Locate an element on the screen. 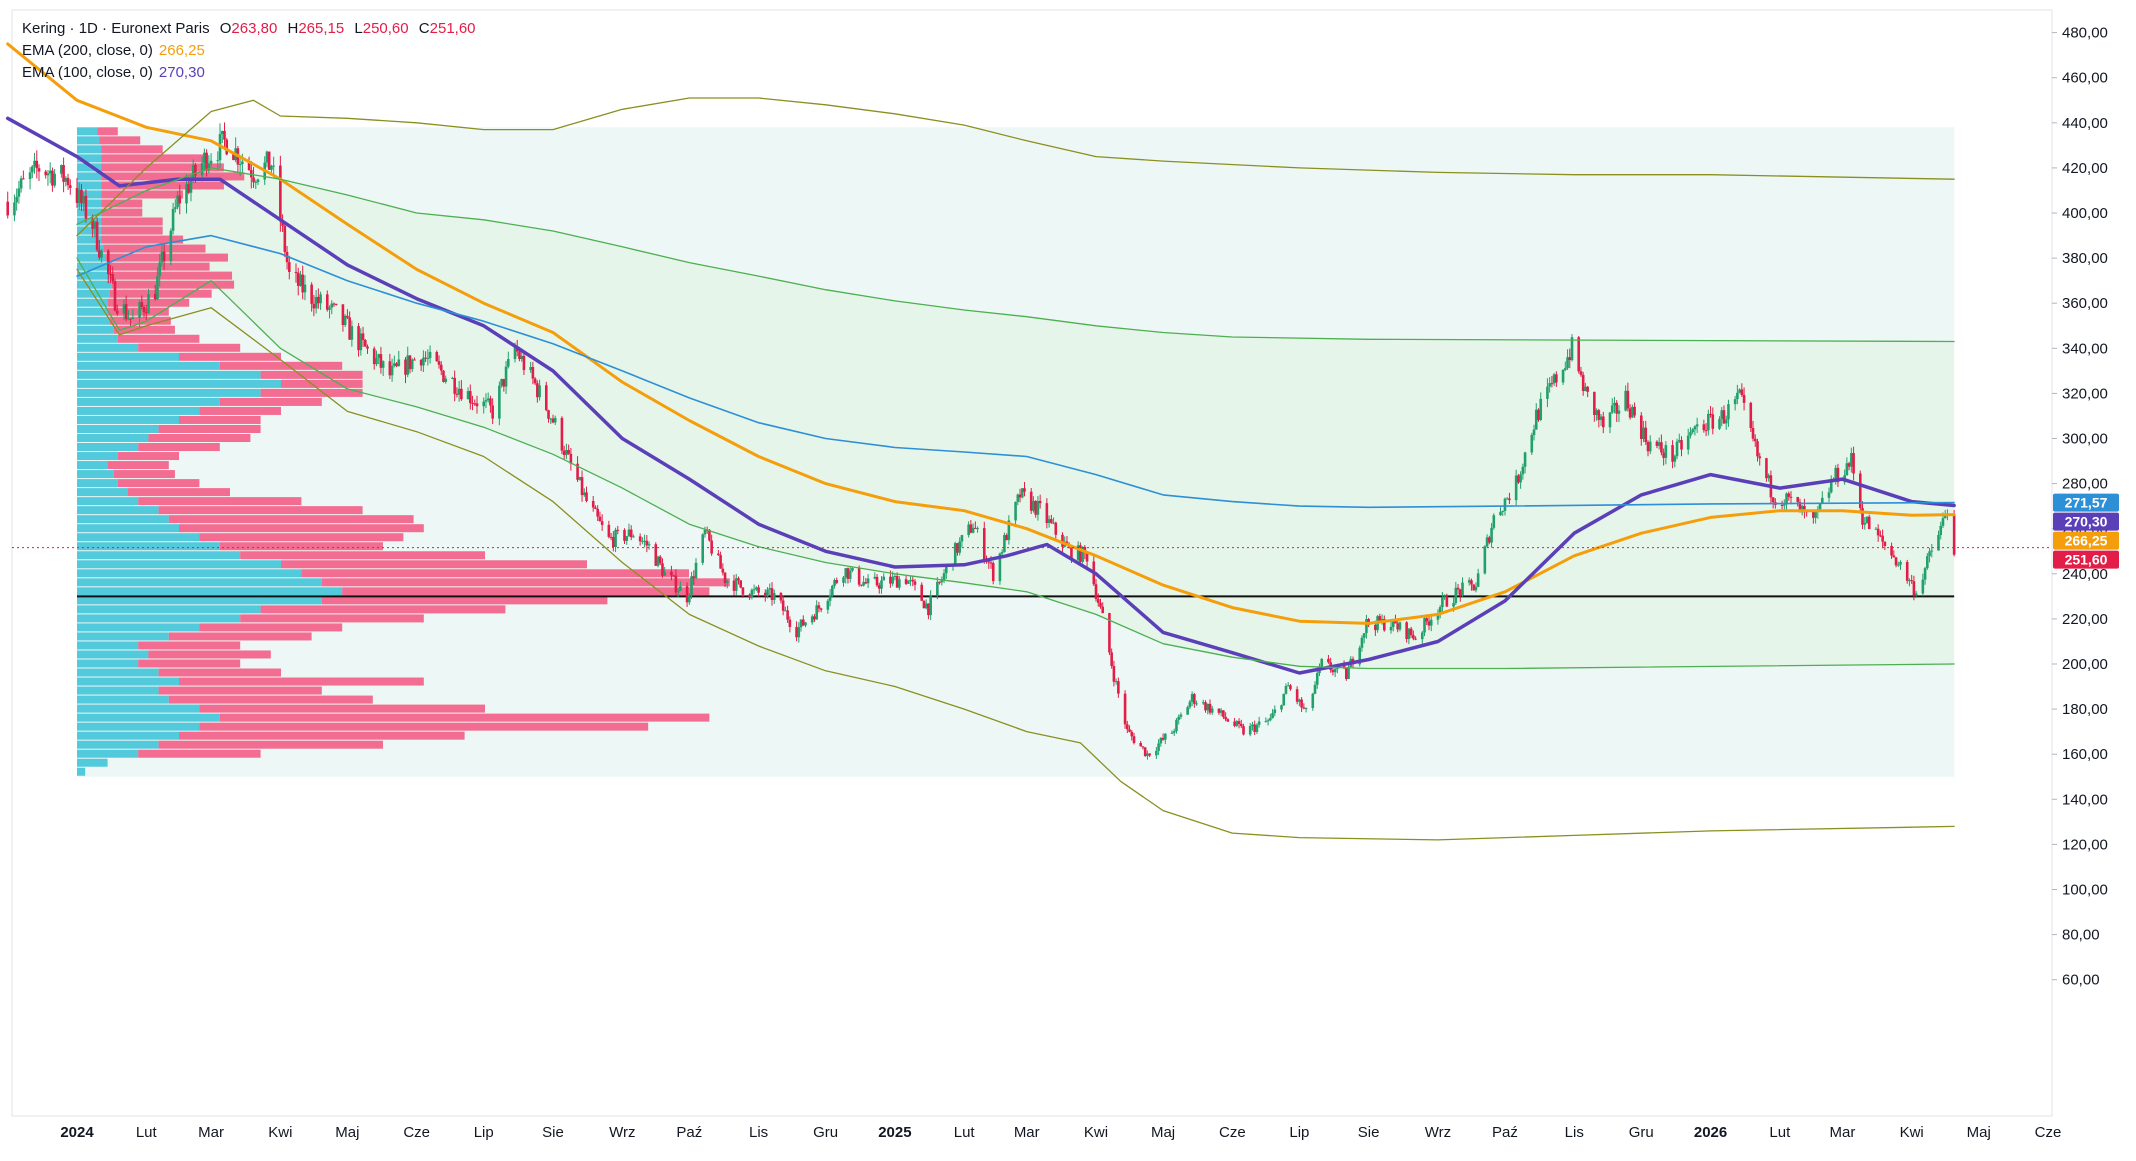  y-tick-label: 140,00 is located at coordinates (2085, 799).